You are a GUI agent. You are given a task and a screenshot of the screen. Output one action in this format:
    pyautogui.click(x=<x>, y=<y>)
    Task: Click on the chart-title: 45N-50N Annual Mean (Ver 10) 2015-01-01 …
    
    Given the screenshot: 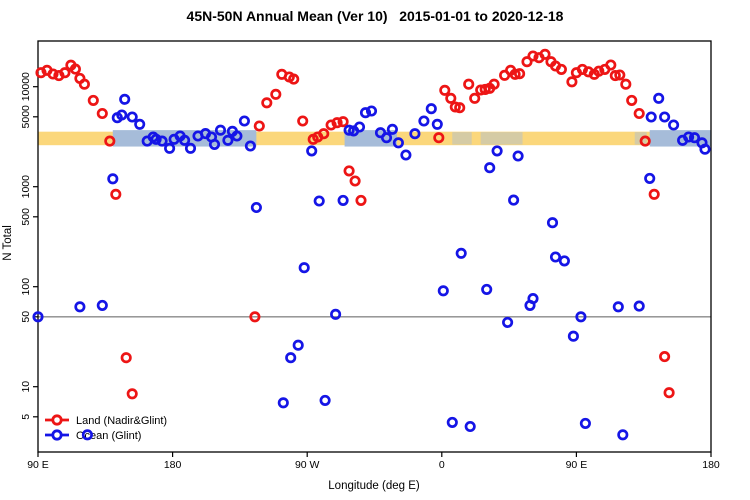 What is the action you would take?
    pyautogui.click(x=375, y=16)
    